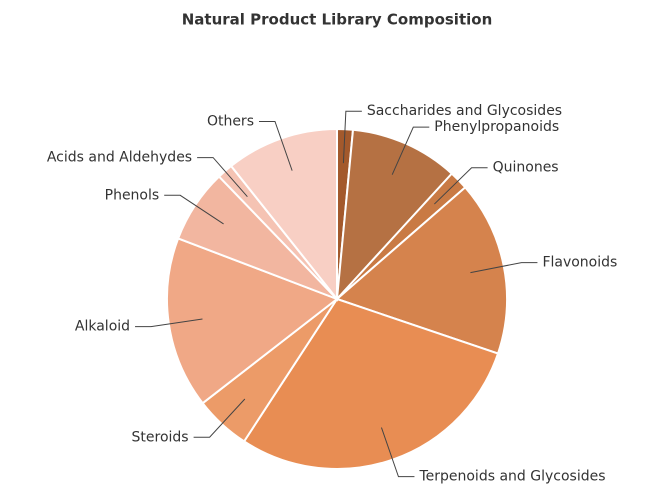  I want to click on slice-label: Steroids, so click(160, 437).